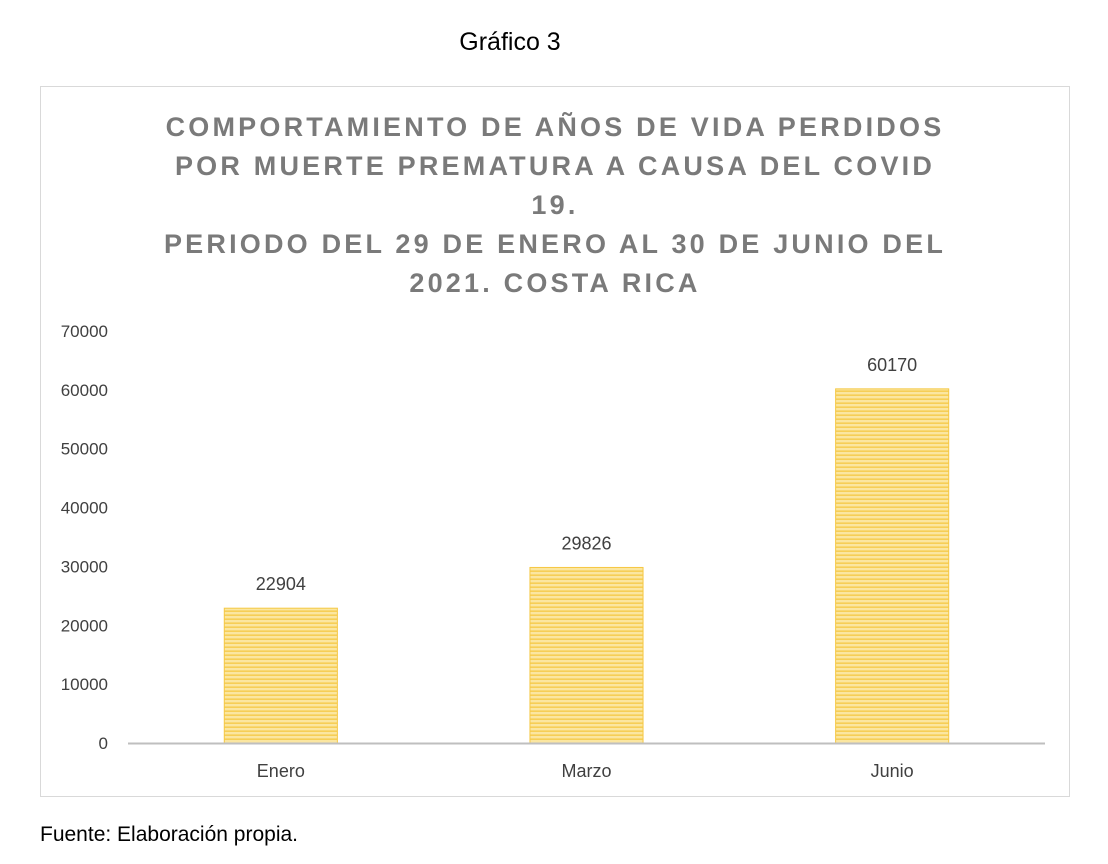 The image size is (1108, 864). I want to click on y-tick-label-50000: 50000, so click(84, 449).